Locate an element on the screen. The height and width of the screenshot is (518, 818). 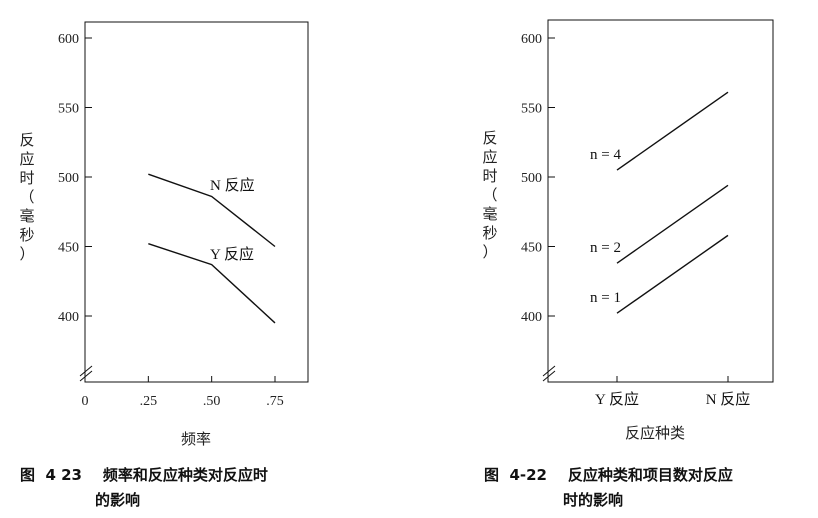
left-caption-line-1: 图 4 23 频率和反应种类对反应时 is located at coordinates (144, 475).